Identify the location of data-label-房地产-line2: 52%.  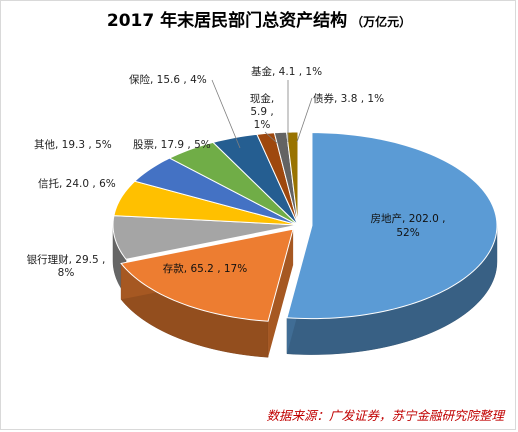
(407, 233).